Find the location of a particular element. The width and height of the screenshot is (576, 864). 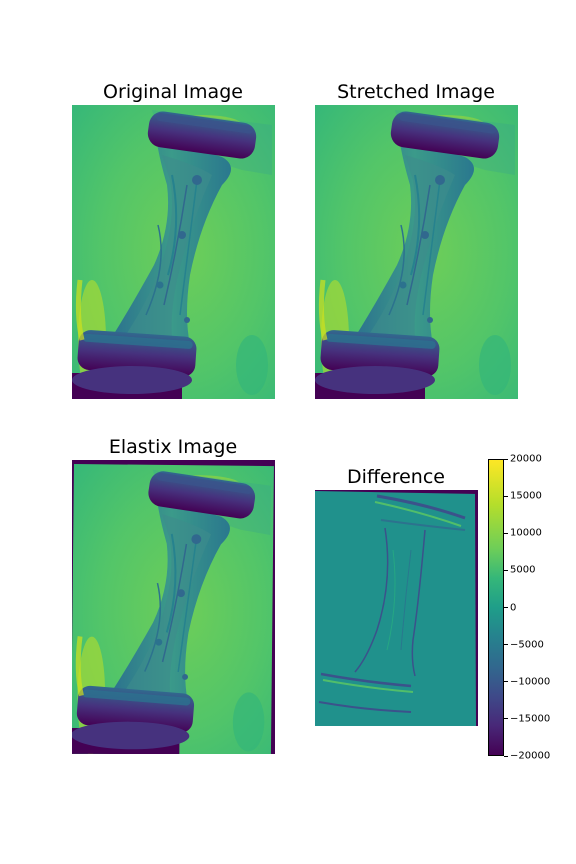

colorbar-tick-label: −20000 is located at coordinates (530, 756).